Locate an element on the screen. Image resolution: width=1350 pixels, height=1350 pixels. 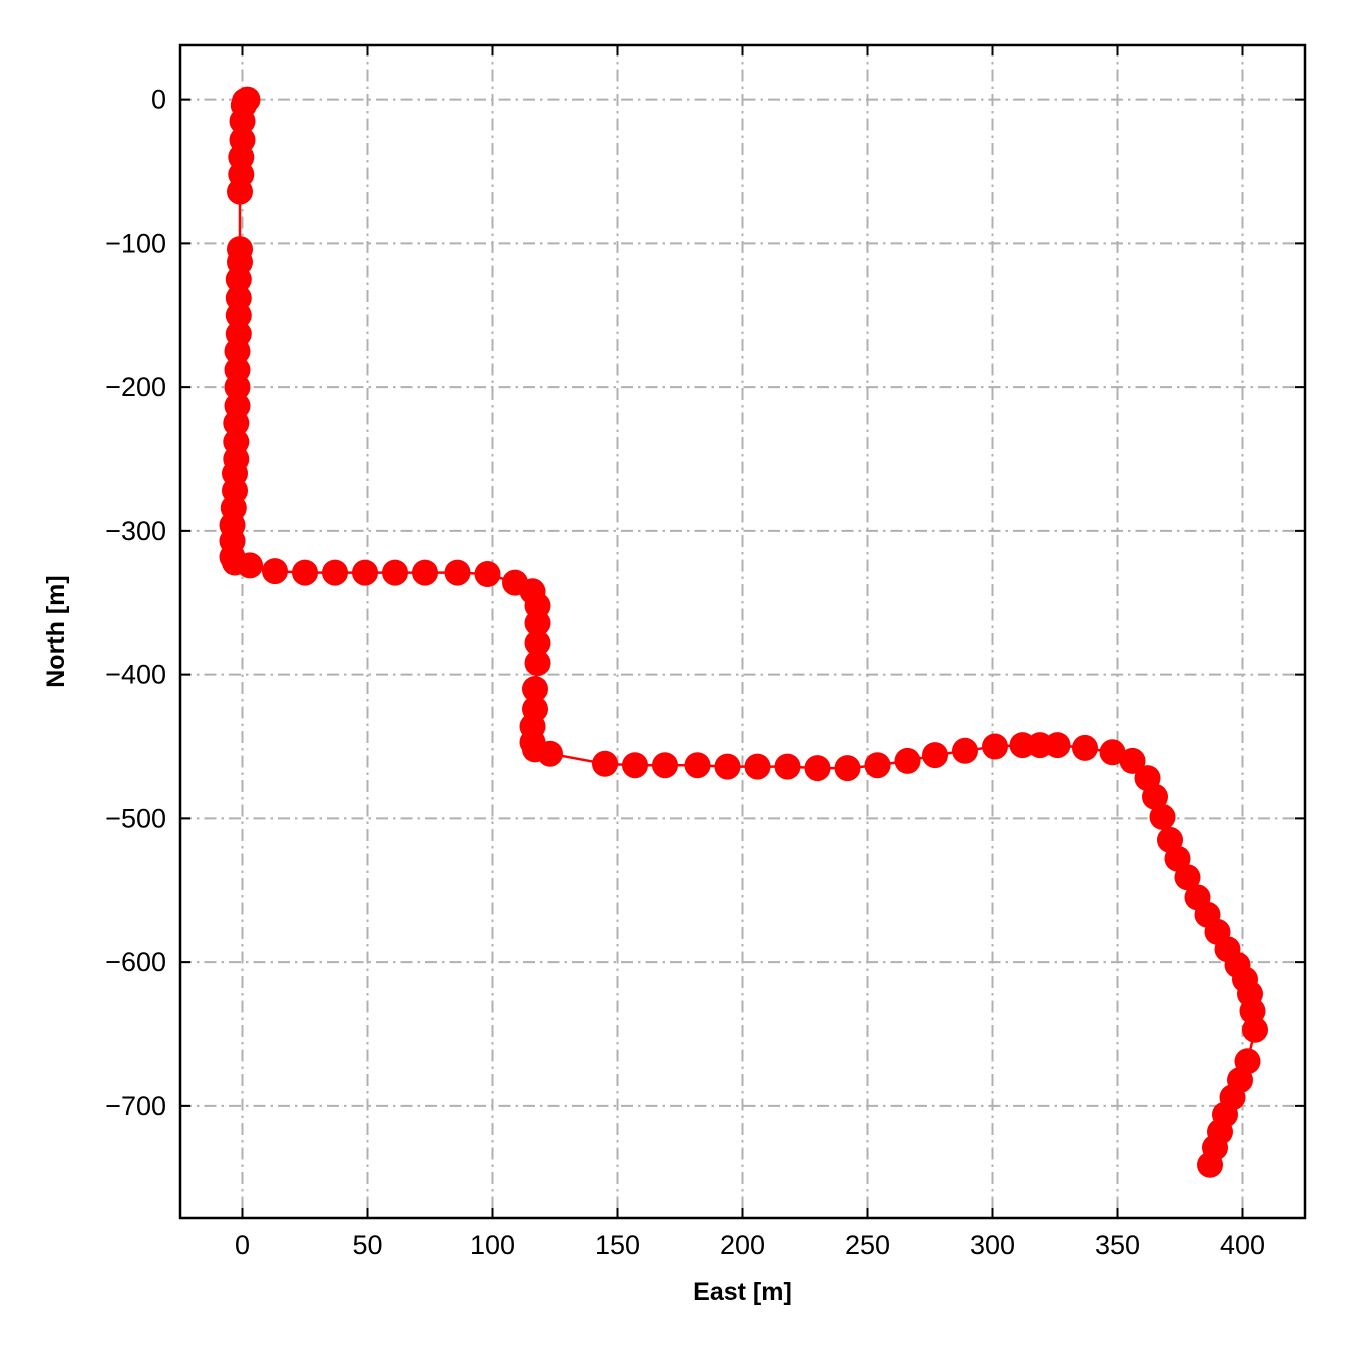
y-tick-label: −600 is located at coordinates (135, 962).